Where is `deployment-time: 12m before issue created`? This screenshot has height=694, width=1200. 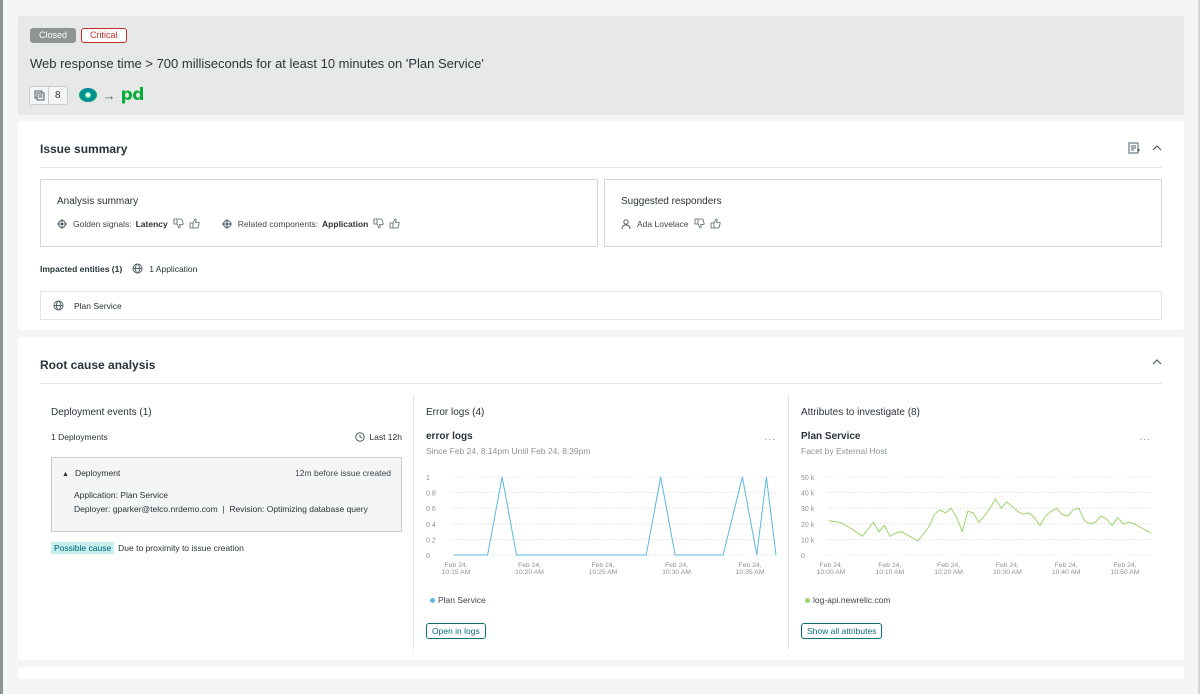 deployment-time: 12m before issue created is located at coordinates (343, 473).